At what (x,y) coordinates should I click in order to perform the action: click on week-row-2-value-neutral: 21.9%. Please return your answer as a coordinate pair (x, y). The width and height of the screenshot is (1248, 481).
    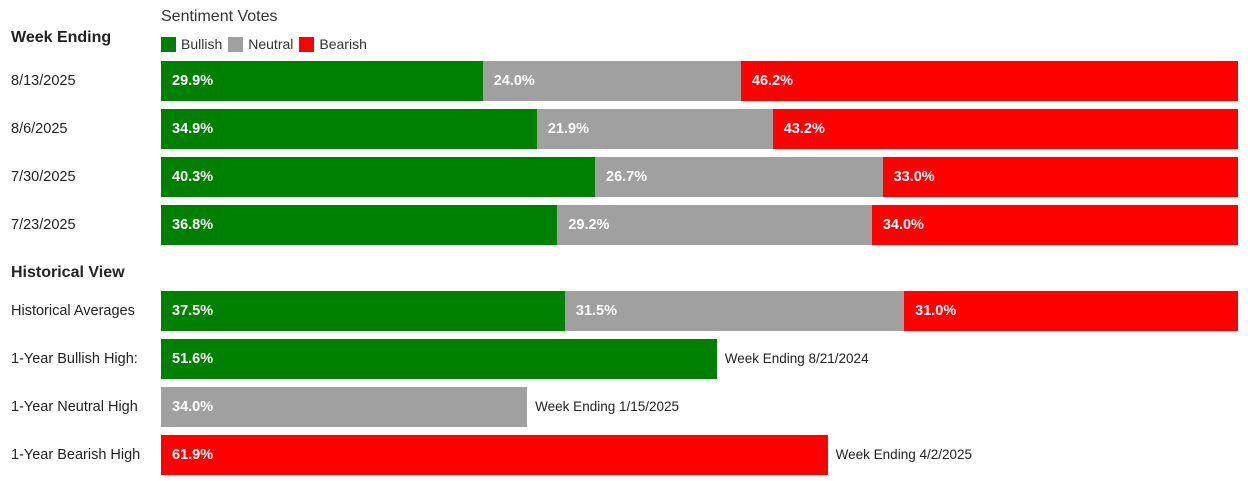
    Looking at the image, I should click on (568, 129).